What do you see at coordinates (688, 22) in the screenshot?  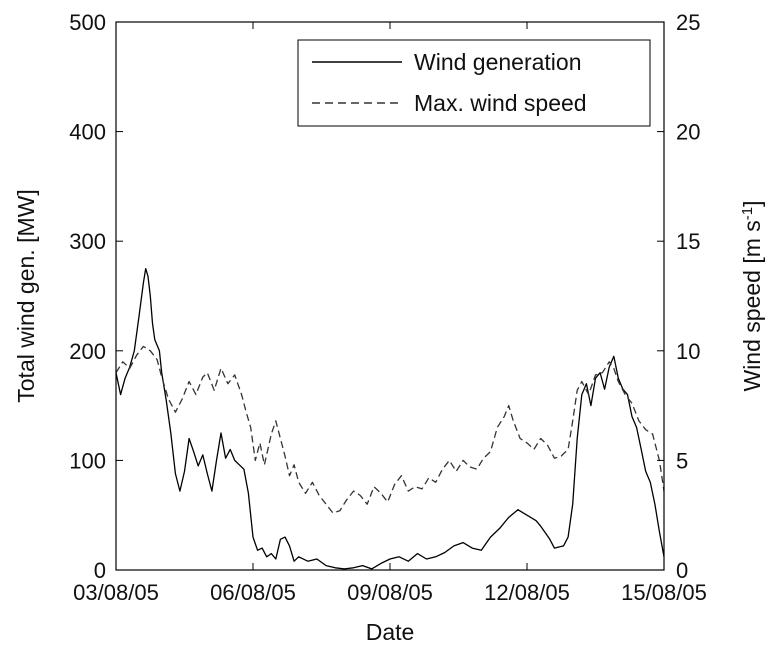 I see `y-right-tick-label: 25` at bounding box center [688, 22].